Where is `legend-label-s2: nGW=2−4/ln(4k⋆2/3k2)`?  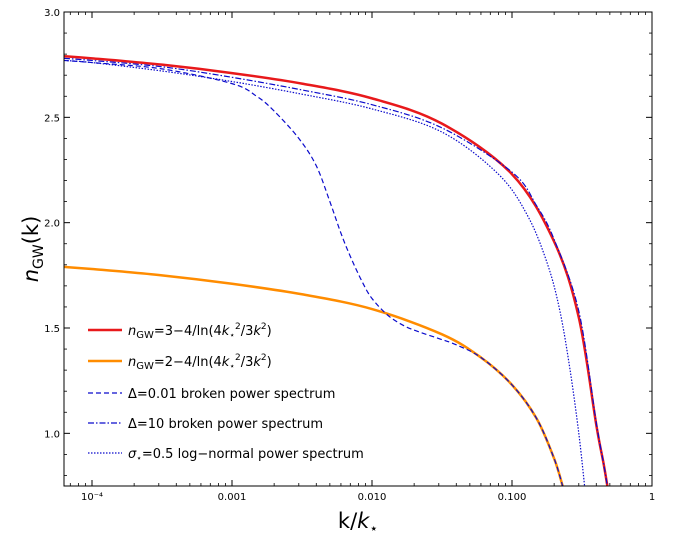 legend-label-s2: nGW=2−4/ln(4k⋆2/3k2) is located at coordinates (200, 362).